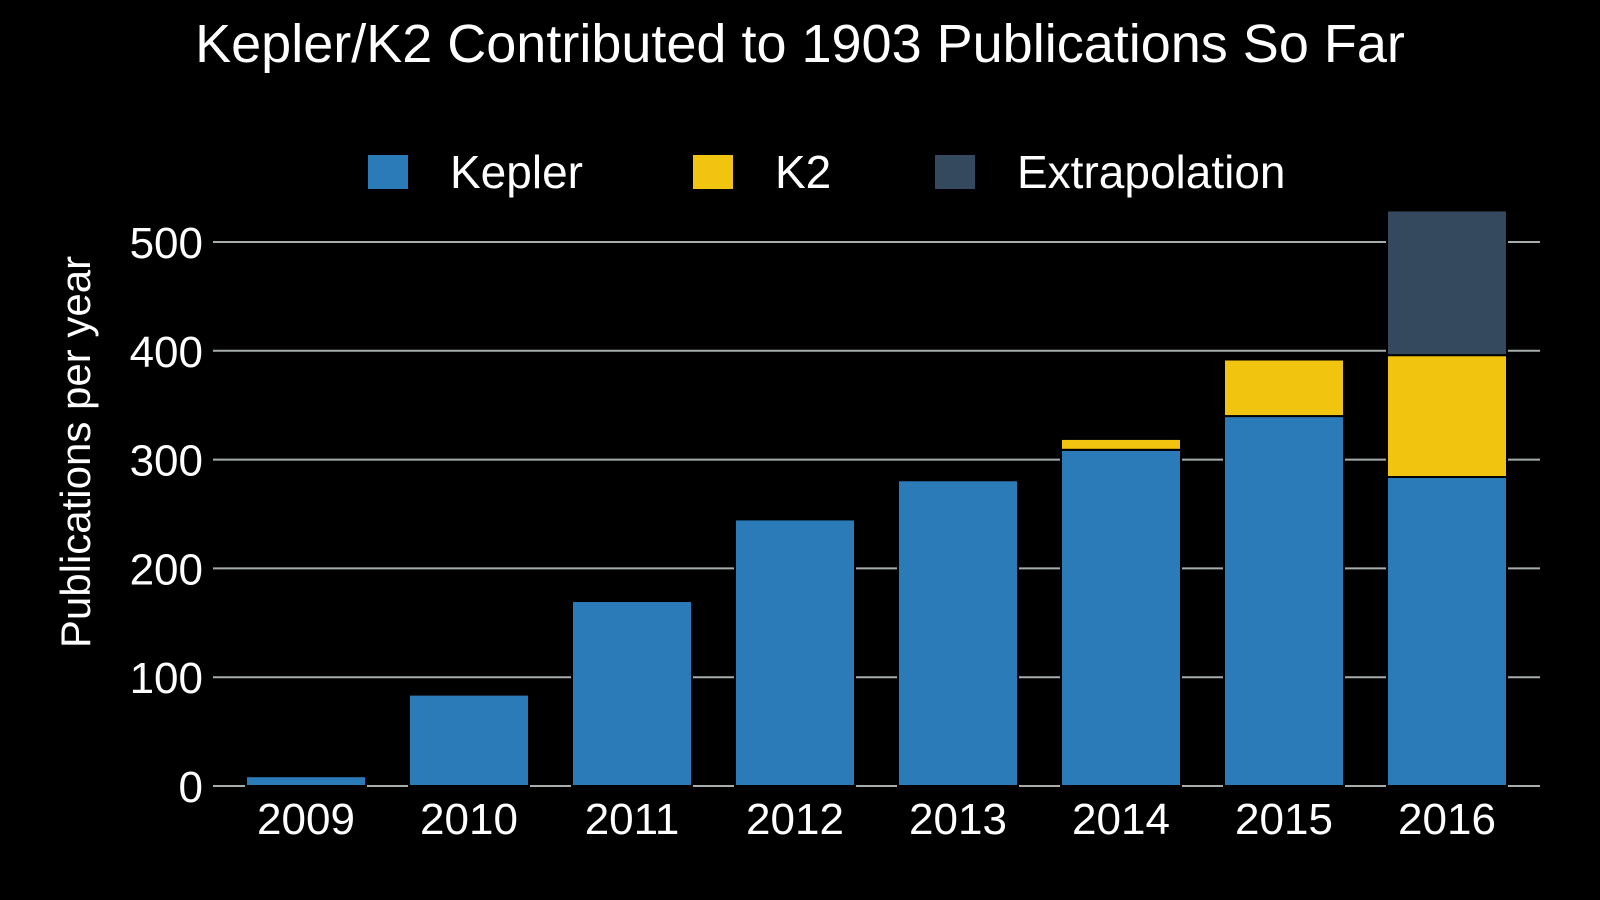 Image resolution: width=1600 pixels, height=900 pixels. I want to click on bar-kepler-2014, so click(1121, 617).